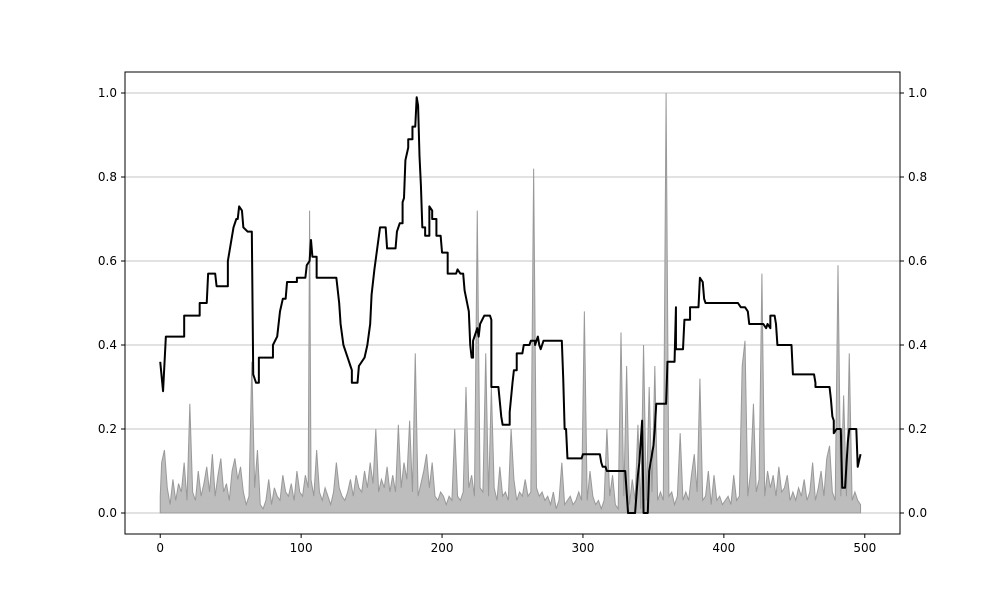 Image resolution: width=1000 pixels, height=604 pixels. Describe the element at coordinates (917, 261) in the screenshot. I see `y-tick-label-right: 0.6` at that location.